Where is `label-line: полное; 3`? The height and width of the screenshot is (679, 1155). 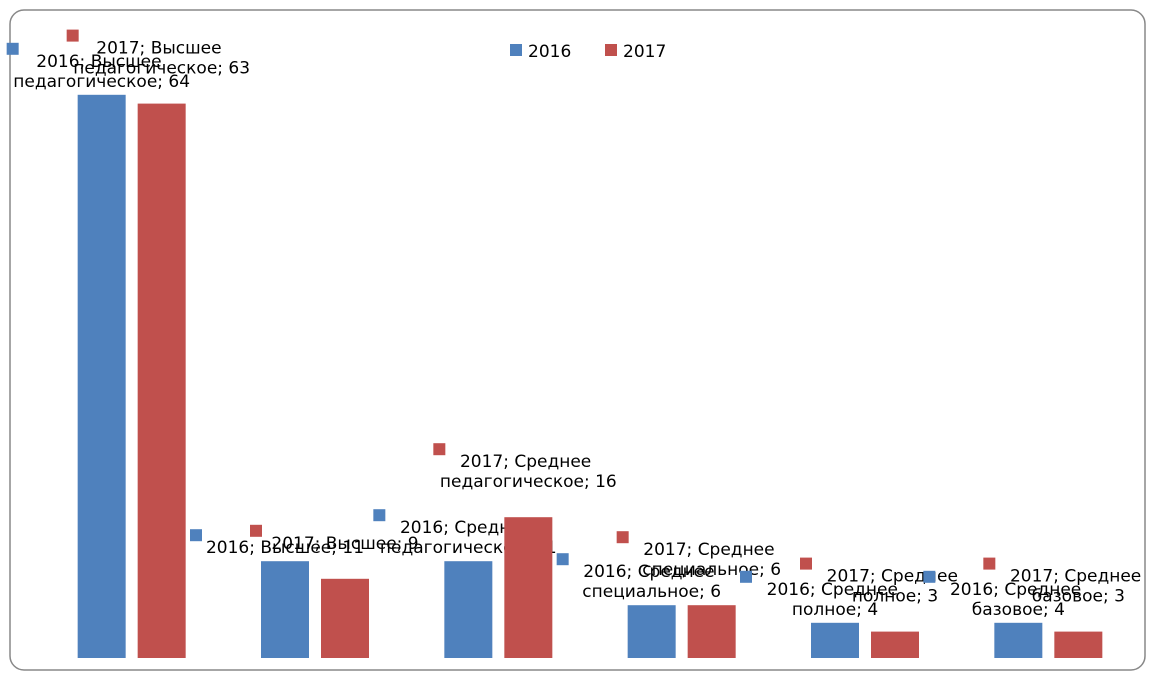
label-line: полное; 3 is located at coordinates (895, 597).